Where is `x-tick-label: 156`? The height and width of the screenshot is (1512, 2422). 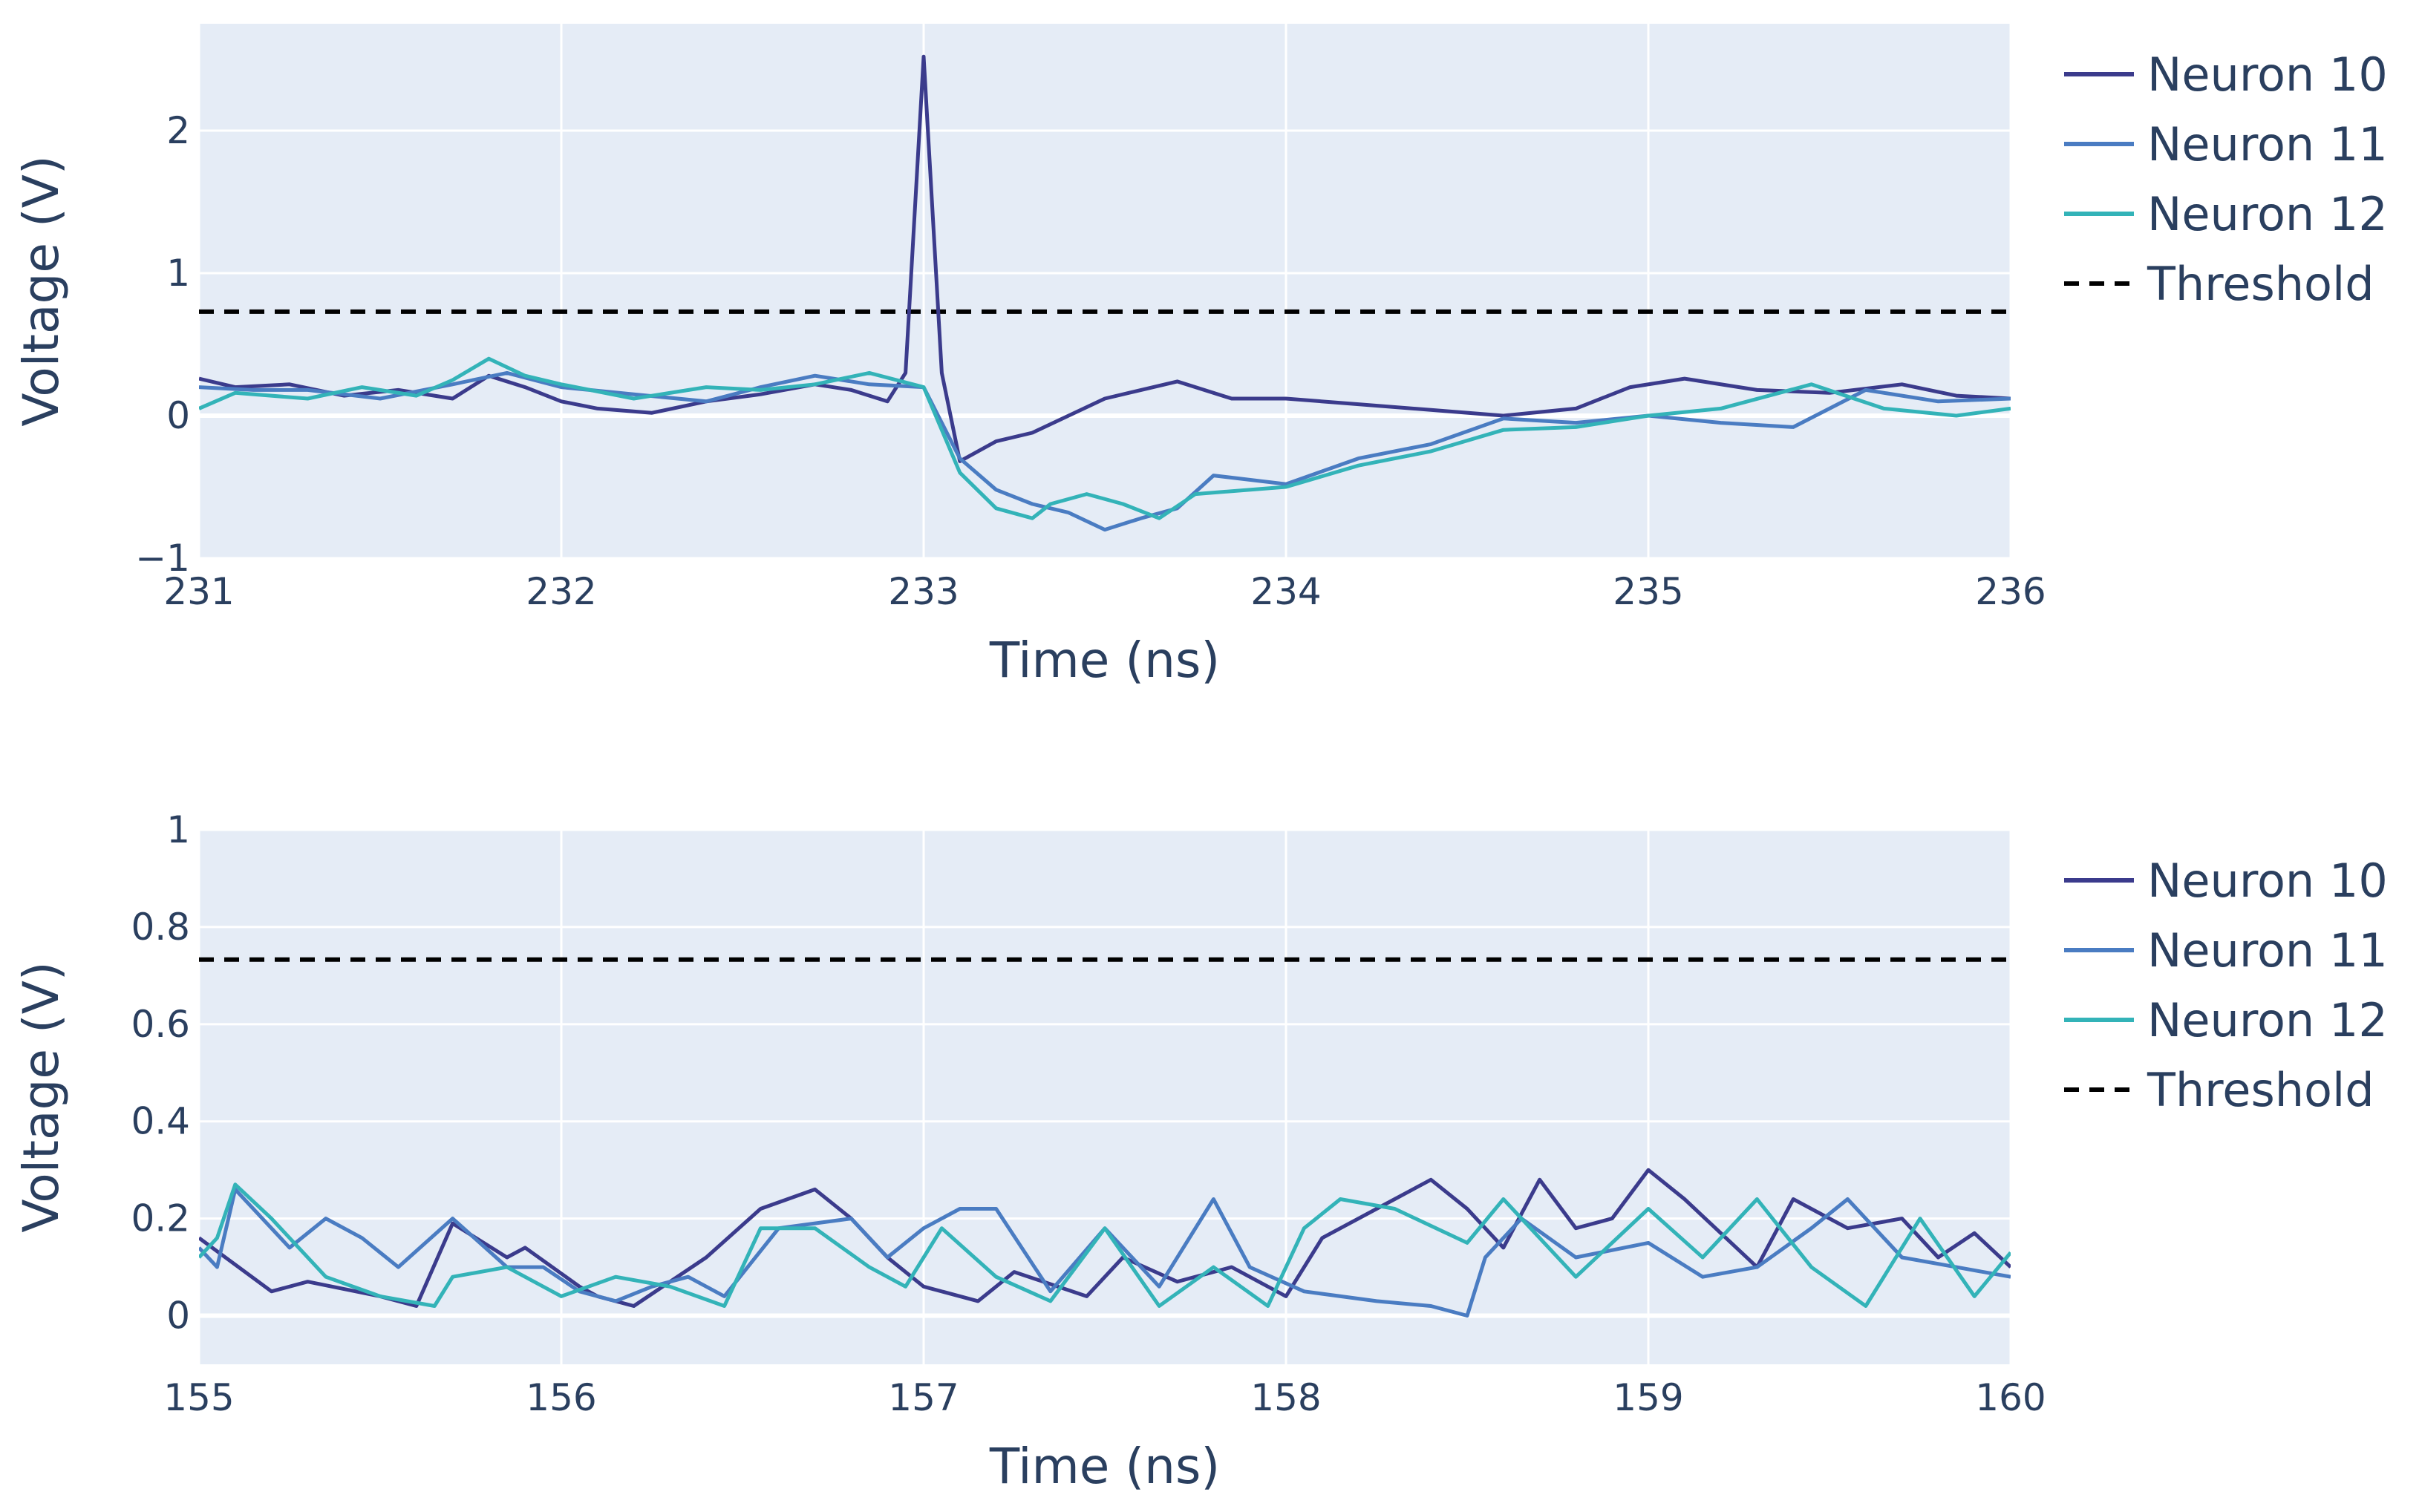
x-tick-label: 156 is located at coordinates (561, 1398).